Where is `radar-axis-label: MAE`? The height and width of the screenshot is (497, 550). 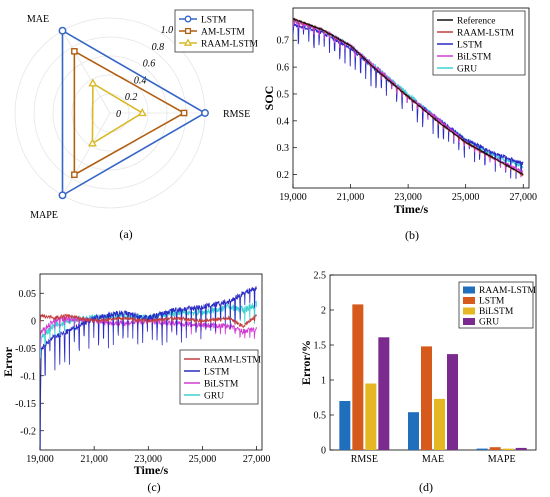 radar-axis-label: MAE is located at coordinates (38, 19).